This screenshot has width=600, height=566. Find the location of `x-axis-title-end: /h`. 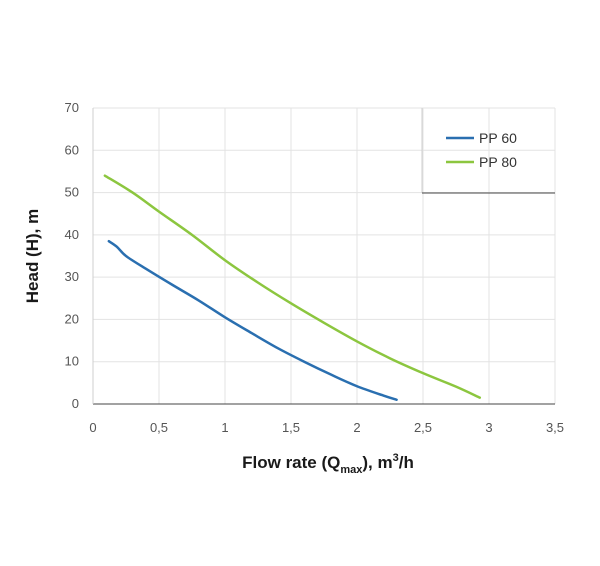

x-axis-title-end: /h is located at coordinates (406, 462).